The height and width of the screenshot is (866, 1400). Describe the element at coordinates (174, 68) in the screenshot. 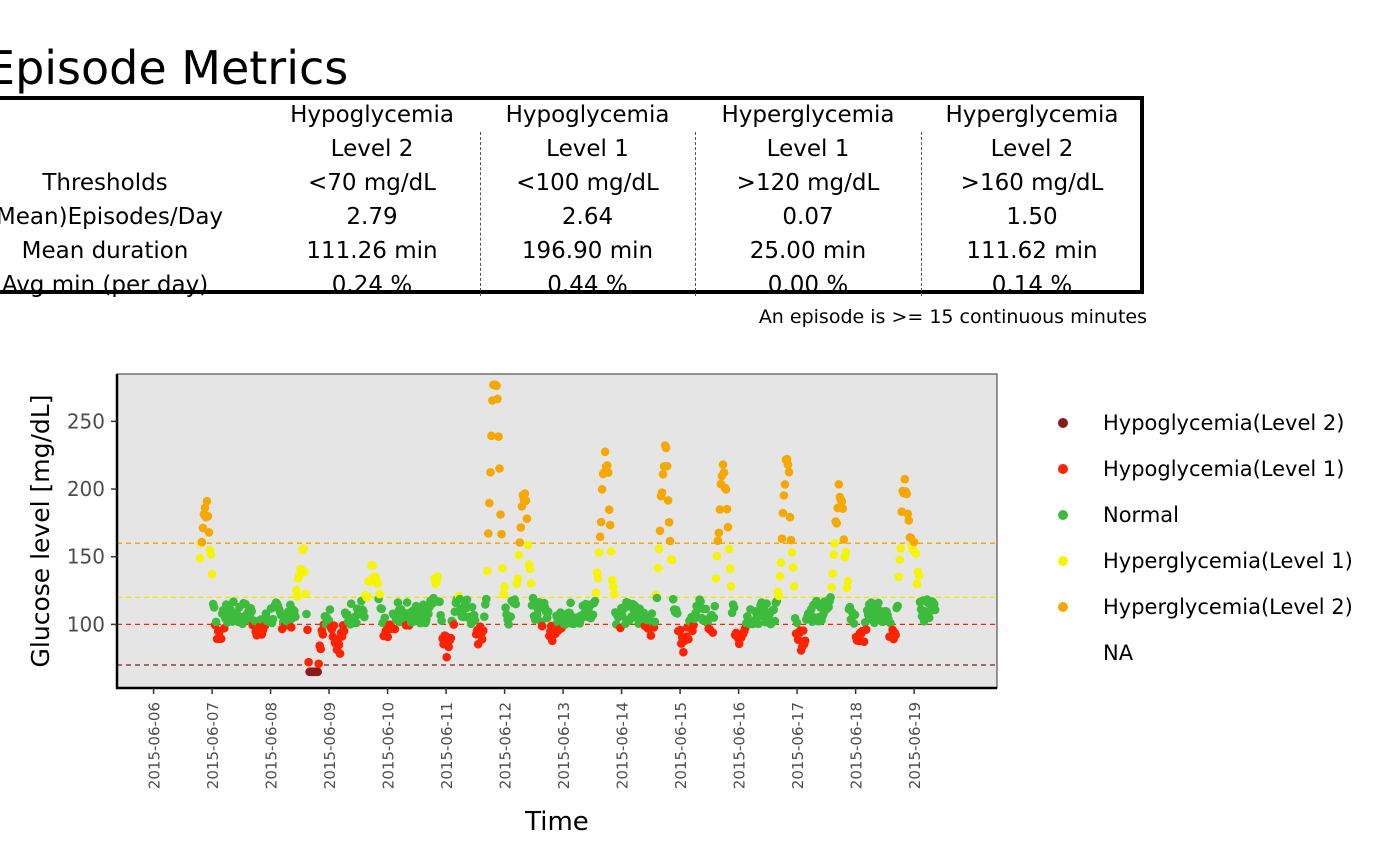

I see `page-title: Episode Metrics` at that location.